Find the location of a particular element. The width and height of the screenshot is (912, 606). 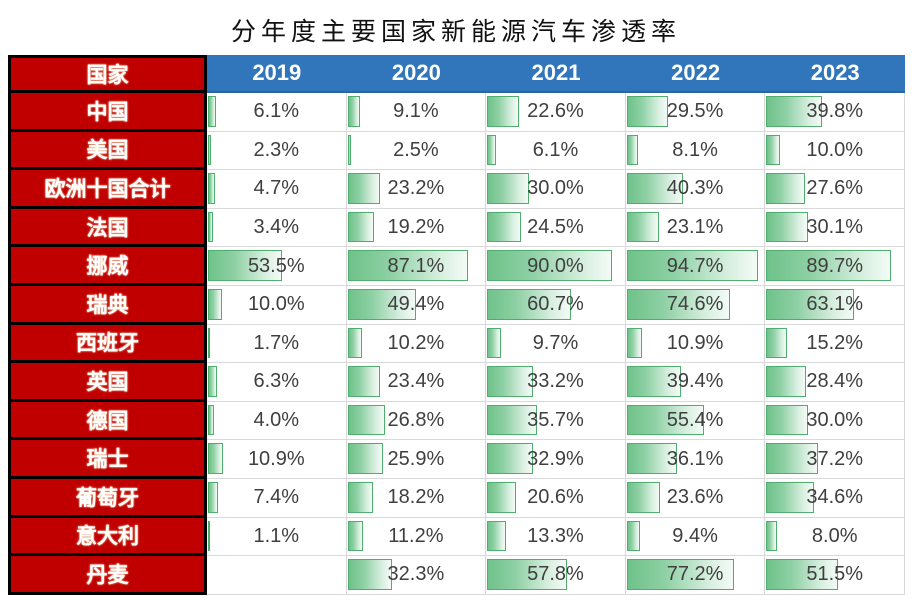

data-cell: 24.5% is located at coordinates (556, 228).